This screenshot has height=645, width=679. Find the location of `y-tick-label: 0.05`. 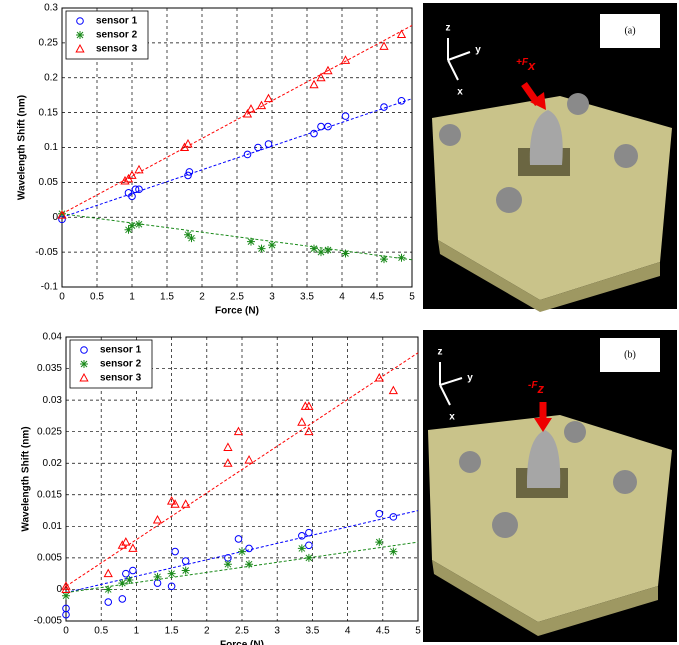

y-tick-label: 0.05 is located at coordinates (49, 182).